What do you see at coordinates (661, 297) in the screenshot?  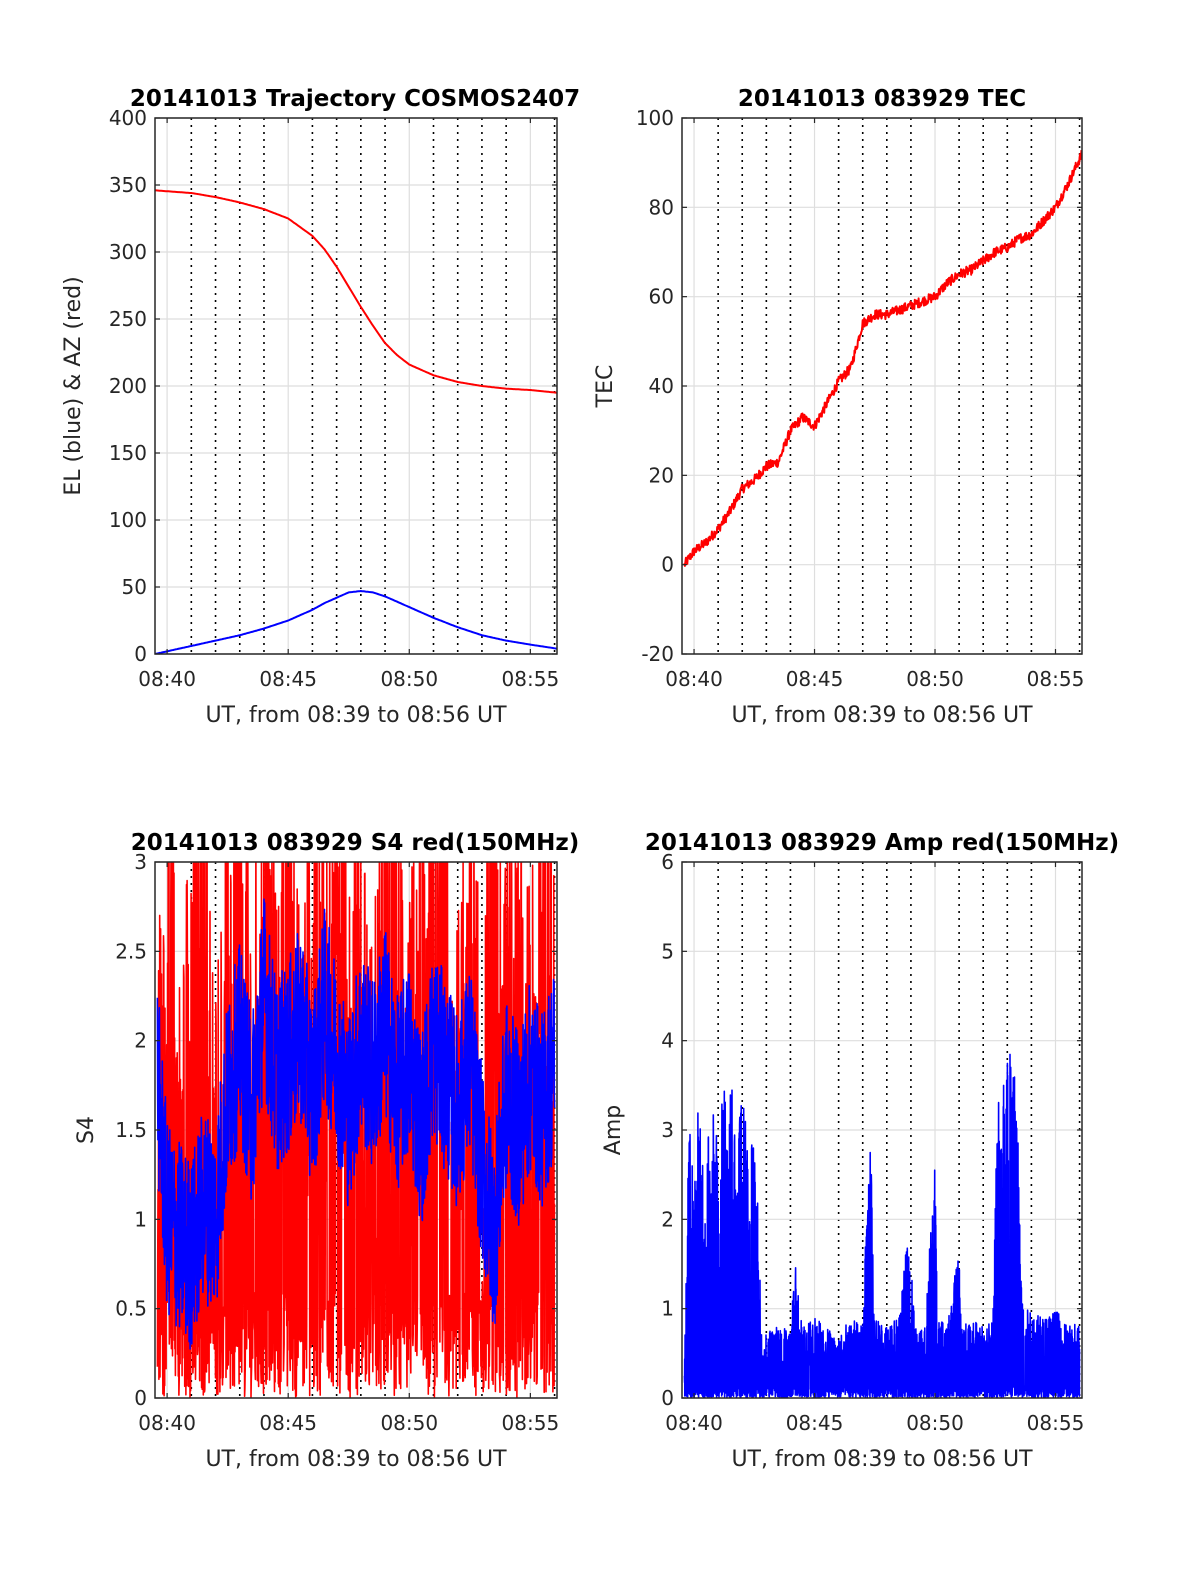 I see `y-tick-label: 60` at bounding box center [661, 297].